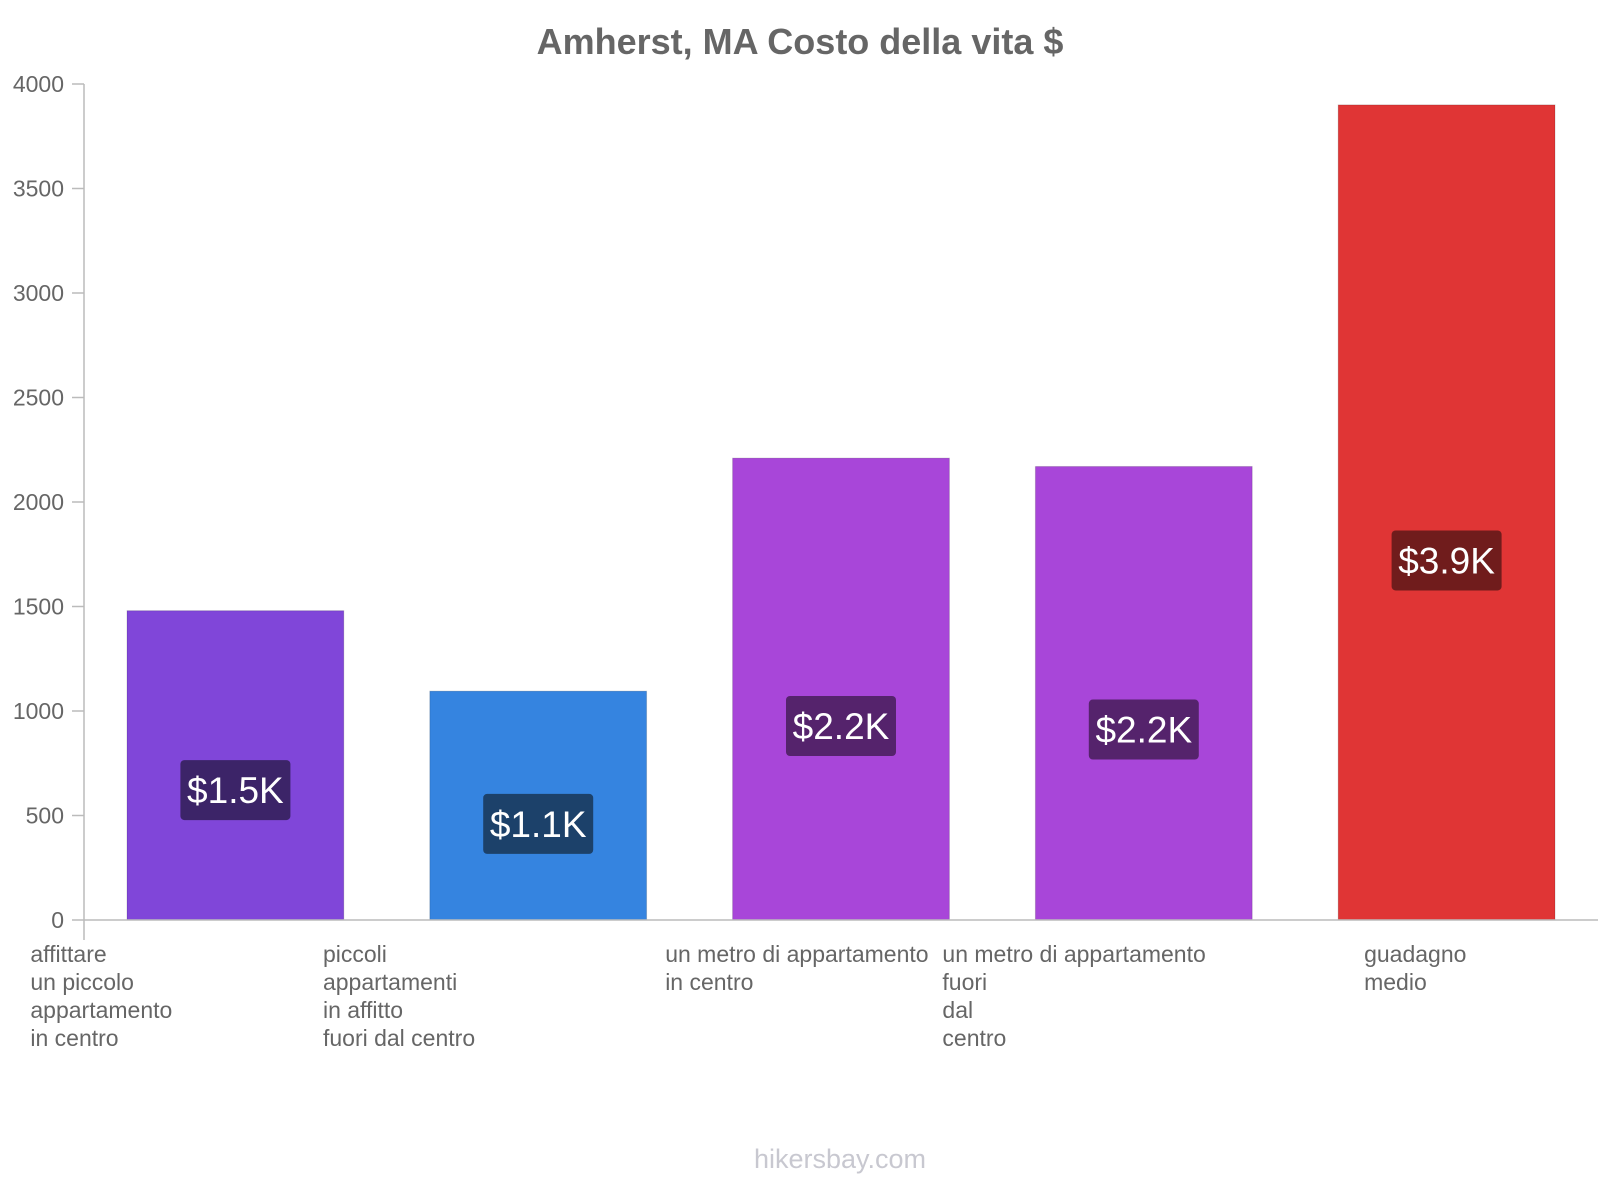  I want to click on x-tick-label-line: fuori dal centro, so click(399, 1038).